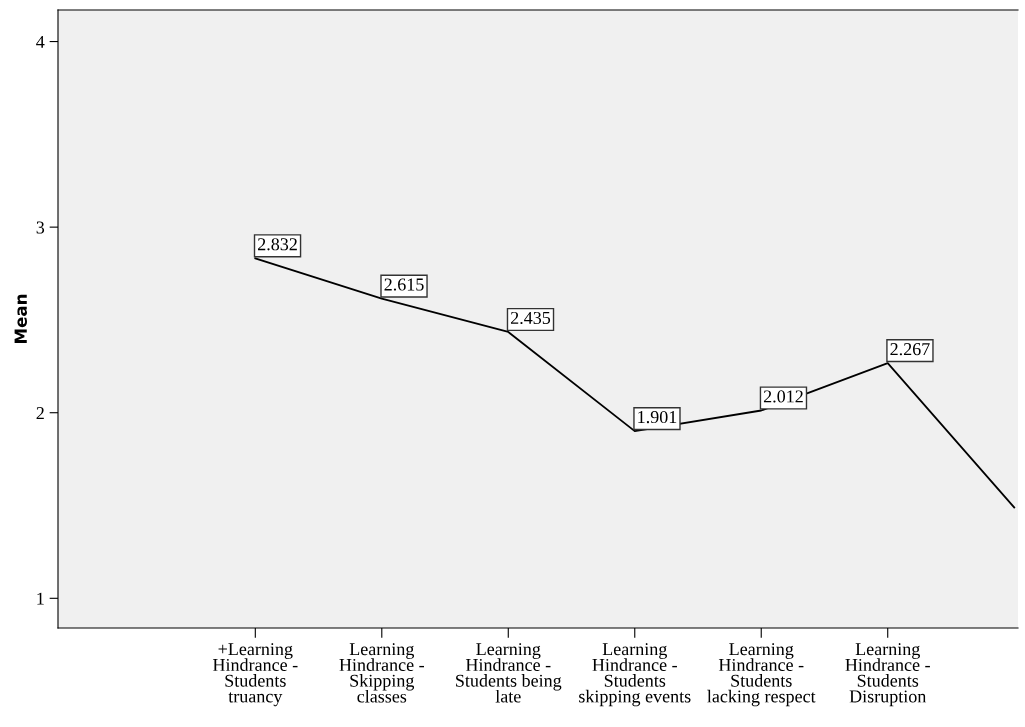  What do you see at coordinates (20, 318) in the screenshot?
I see `y-axis-title: Mean` at bounding box center [20, 318].